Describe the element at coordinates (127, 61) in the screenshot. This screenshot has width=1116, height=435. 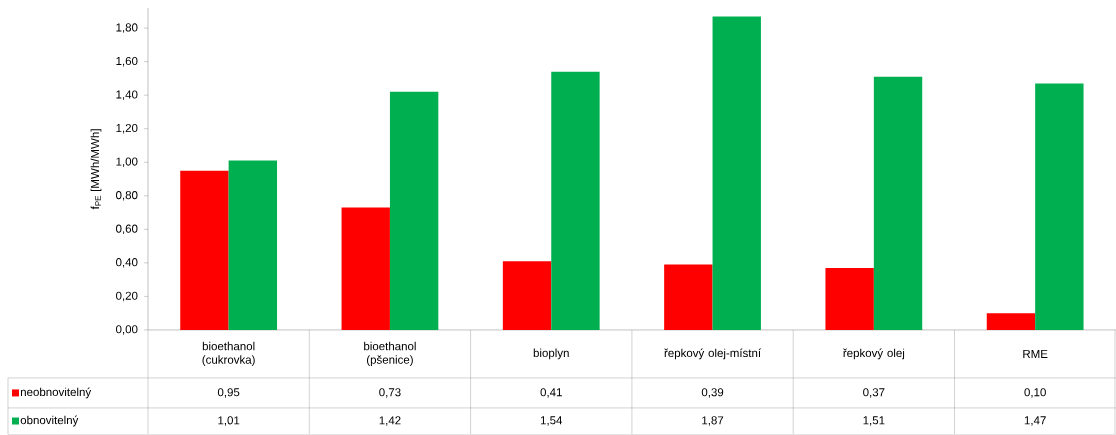
I see `y-tick-label: 1,60` at that location.